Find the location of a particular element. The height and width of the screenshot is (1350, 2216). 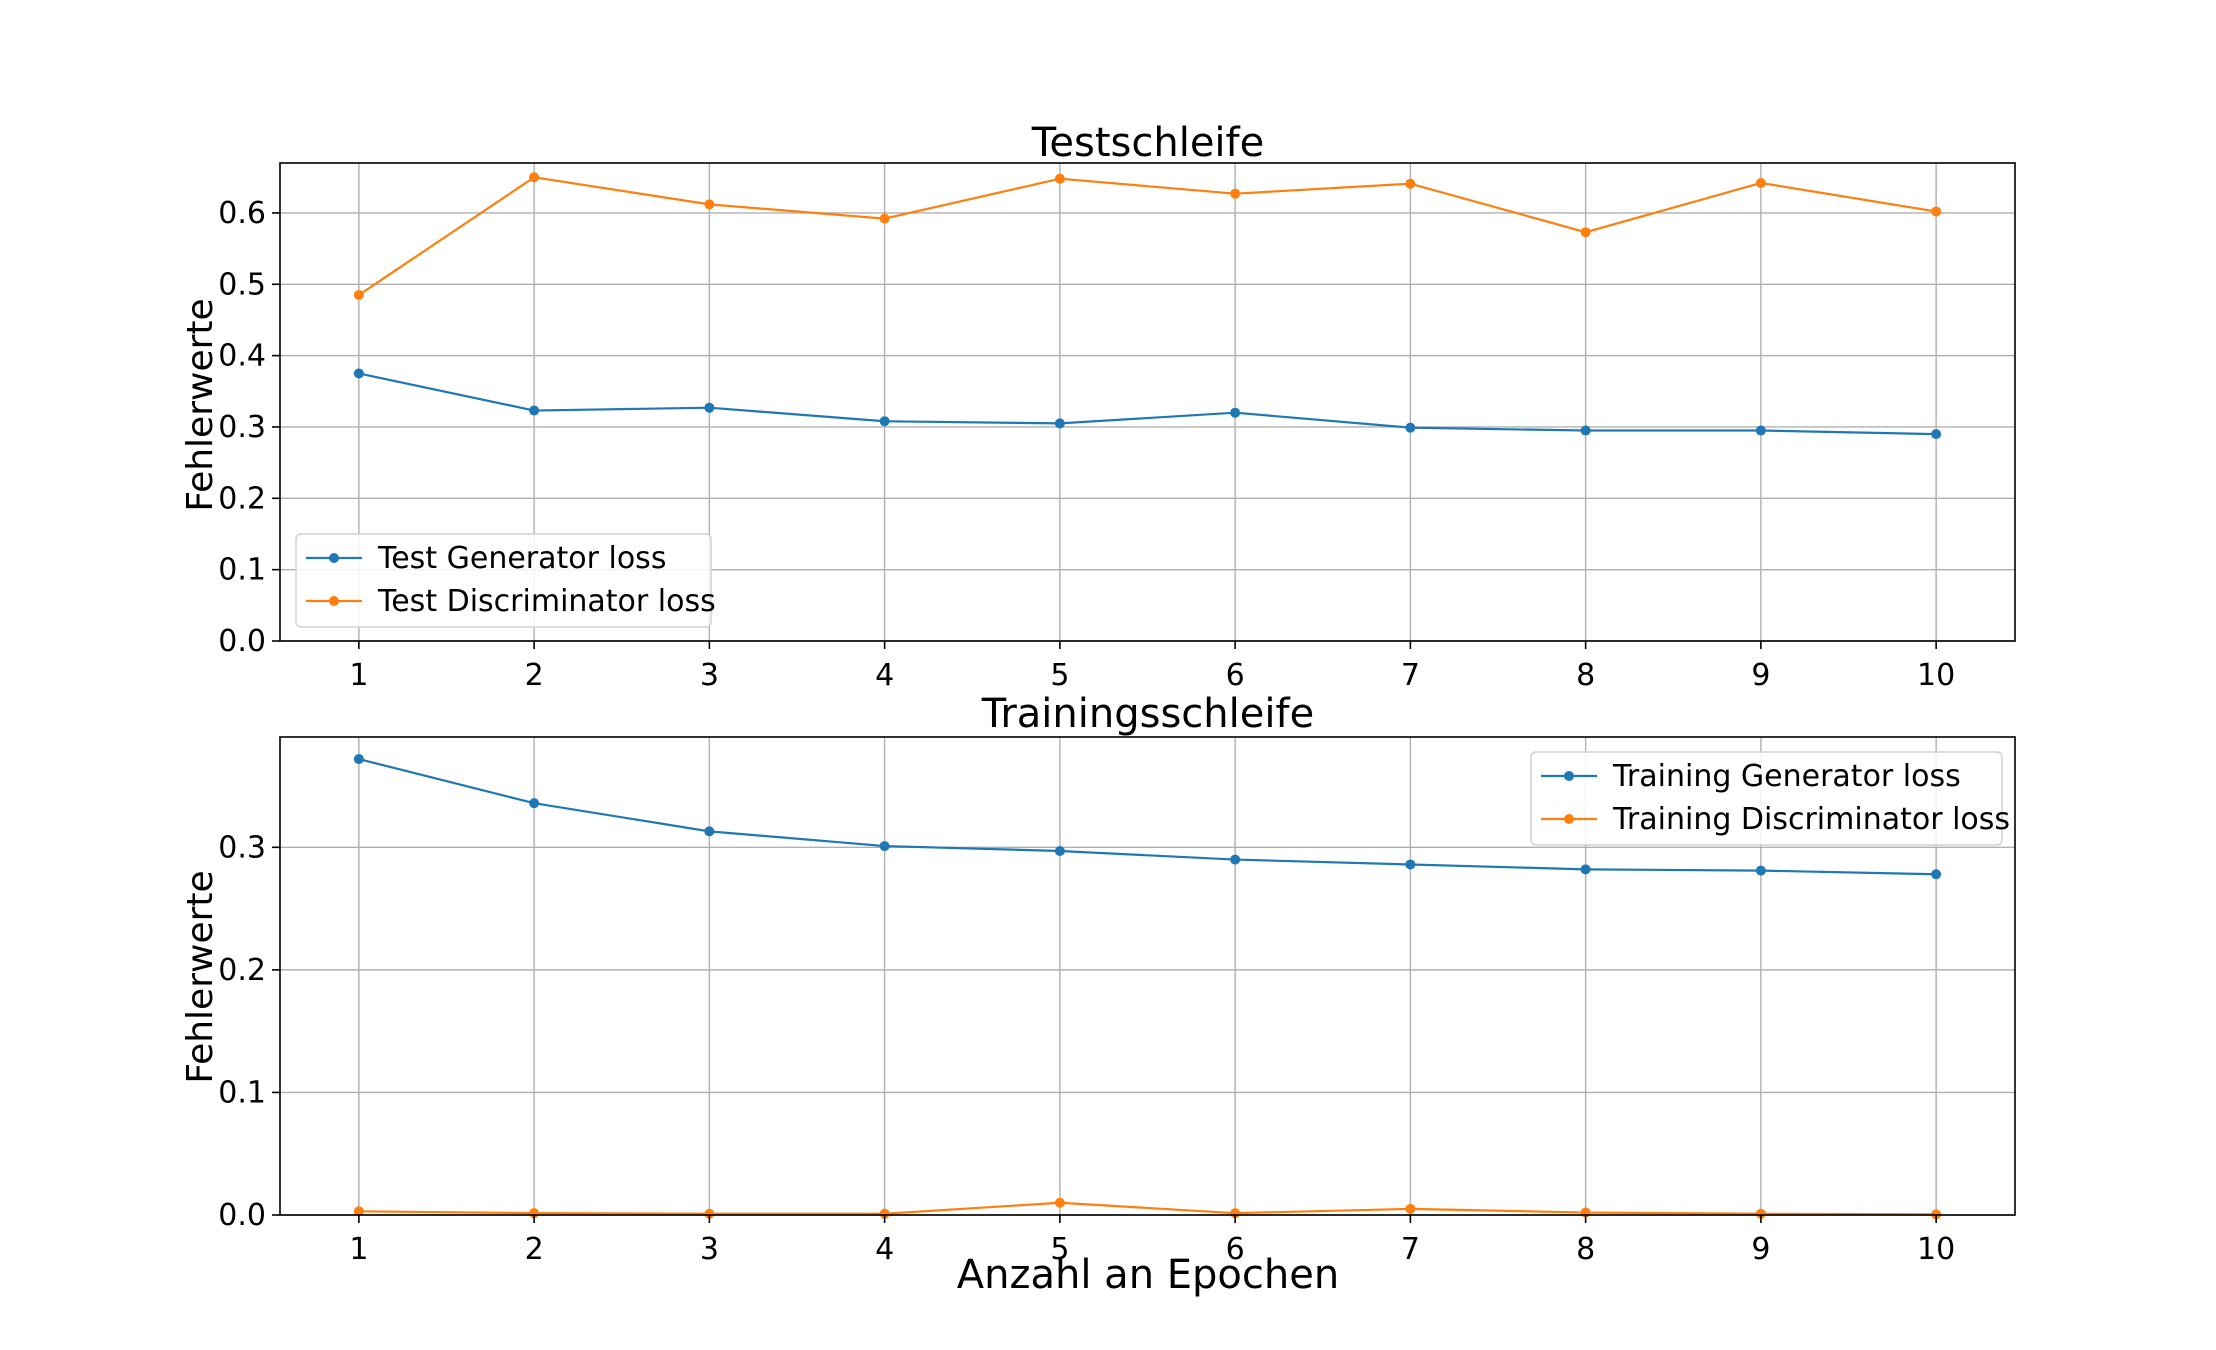

test-ytick-label: 0.0 is located at coordinates (242, 641).